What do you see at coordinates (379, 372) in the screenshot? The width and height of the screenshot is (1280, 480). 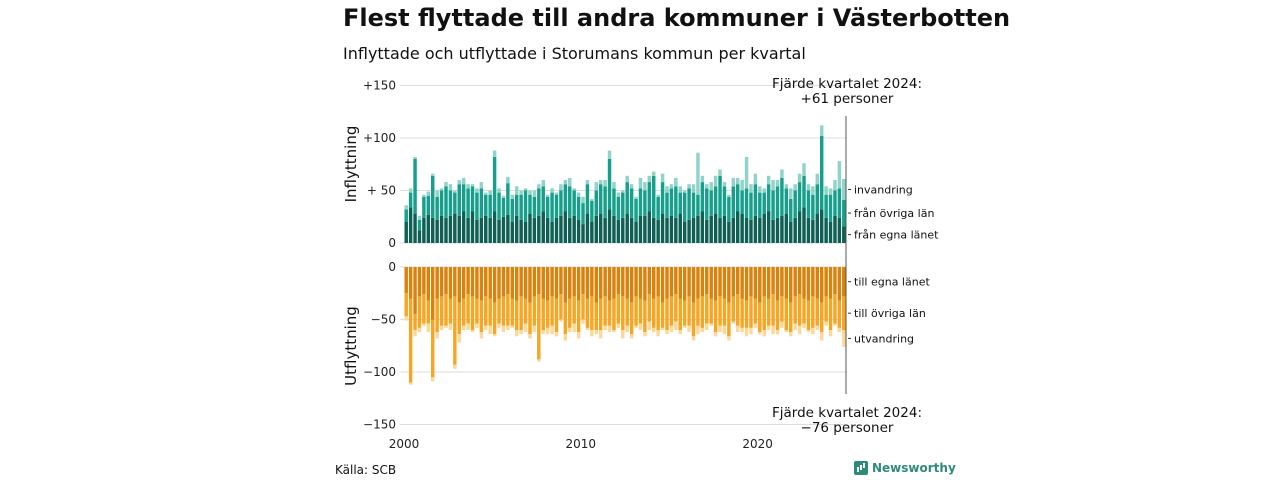 I see `y-tick-label: −100` at bounding box center [379, 372].